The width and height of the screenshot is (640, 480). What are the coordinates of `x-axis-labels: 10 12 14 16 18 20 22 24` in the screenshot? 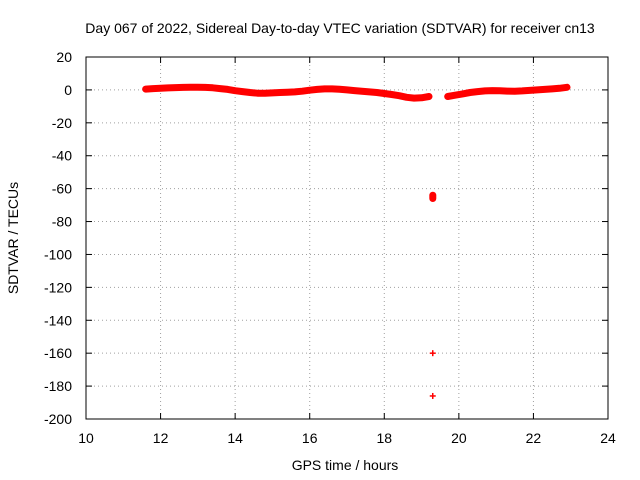 It's located at (347, 438).